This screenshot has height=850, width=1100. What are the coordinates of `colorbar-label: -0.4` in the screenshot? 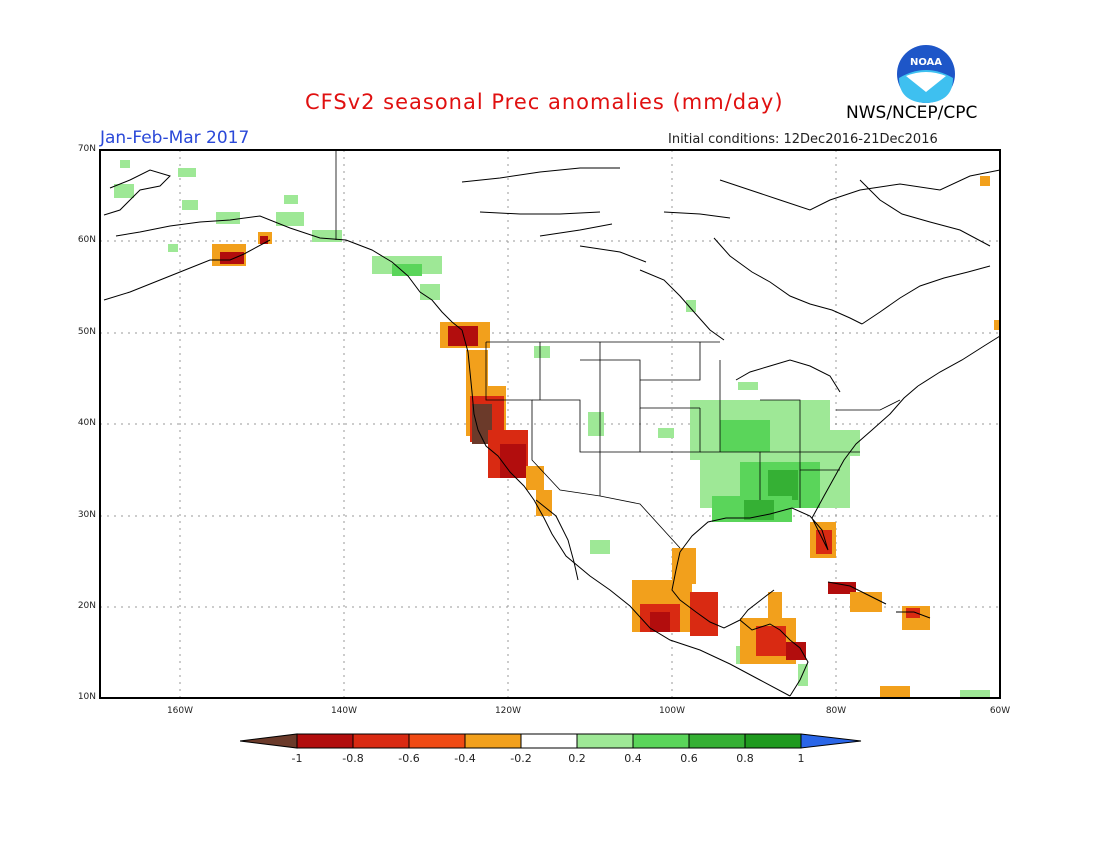 It's located at (465, 758).